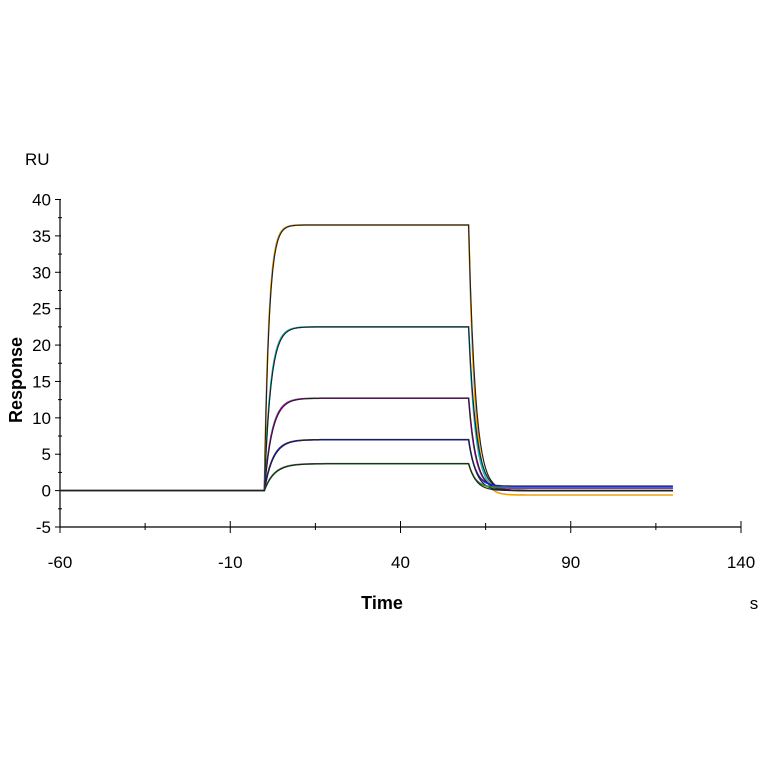 This screenshot has height=764, width=764. What do you see at coordinates (46, 454) in the screenshot?
I see `y-tick-label: 5` at bounding box center [46, 454].